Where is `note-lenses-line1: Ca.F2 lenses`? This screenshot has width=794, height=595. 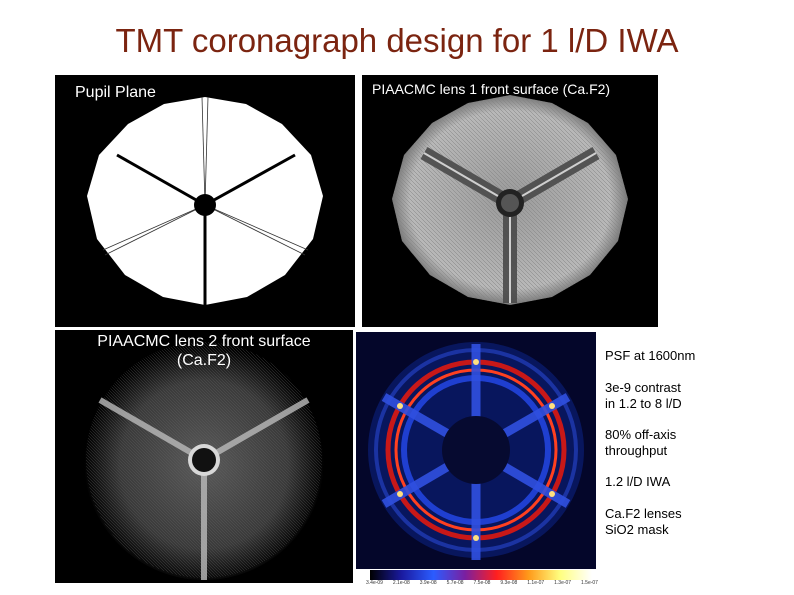
note-lenses-line1: Ca.F2 lenses is located at coordinates (643, 513).